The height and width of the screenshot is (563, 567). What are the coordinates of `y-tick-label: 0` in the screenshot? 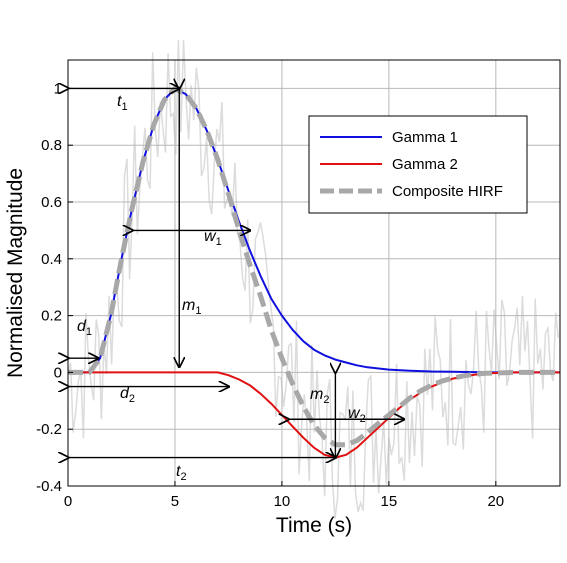 It's located at (58, 372).